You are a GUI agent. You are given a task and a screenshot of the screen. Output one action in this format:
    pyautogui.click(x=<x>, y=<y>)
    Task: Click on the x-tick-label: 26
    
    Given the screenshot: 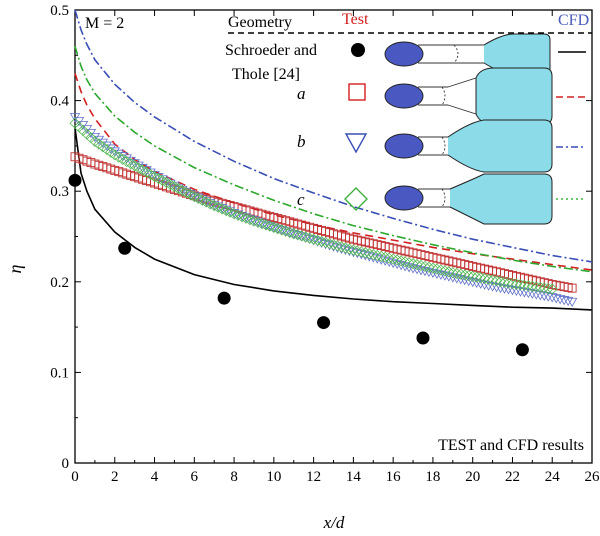 What is the action you would take?
    pyautogui.click(x=592, y=477)
    